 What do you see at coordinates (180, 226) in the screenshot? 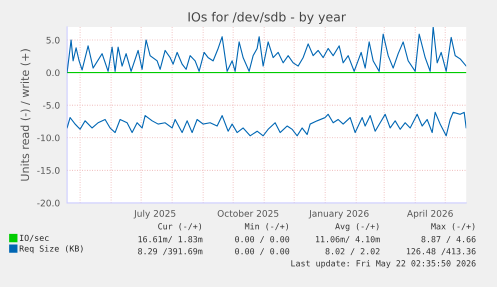
I see `text: Cur (-/+)` at bounding box center [180, 226].